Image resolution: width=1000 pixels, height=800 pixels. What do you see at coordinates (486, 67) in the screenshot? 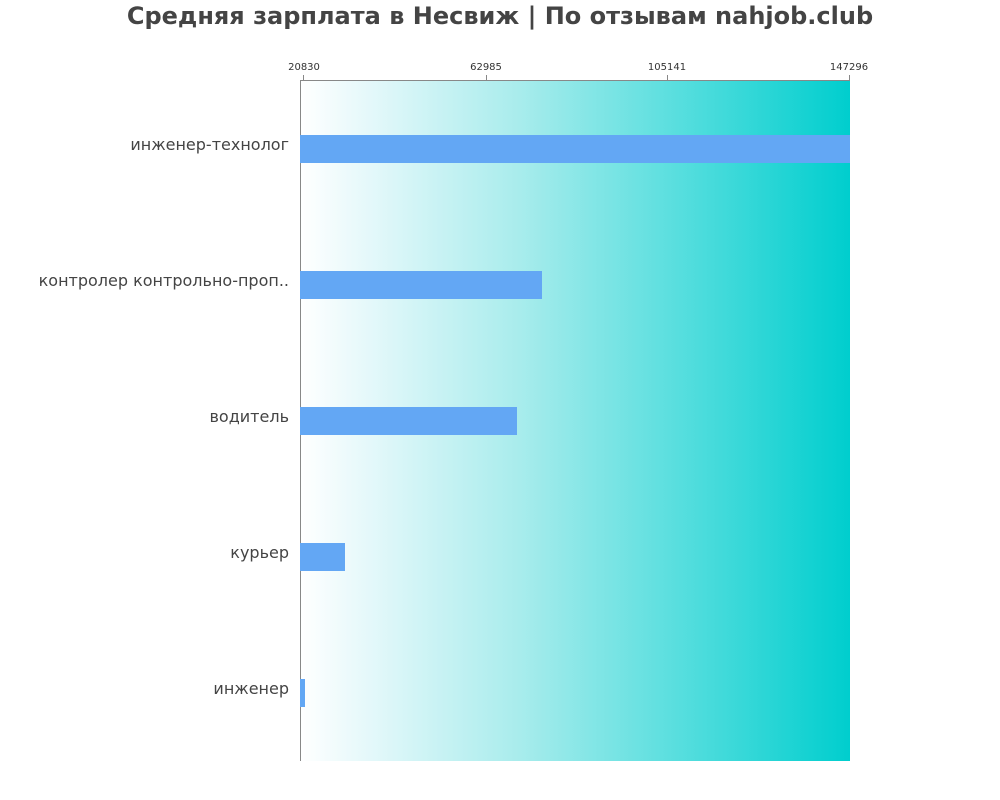
I see `x-tick-label: 62985` at bounding box center [486, 67].